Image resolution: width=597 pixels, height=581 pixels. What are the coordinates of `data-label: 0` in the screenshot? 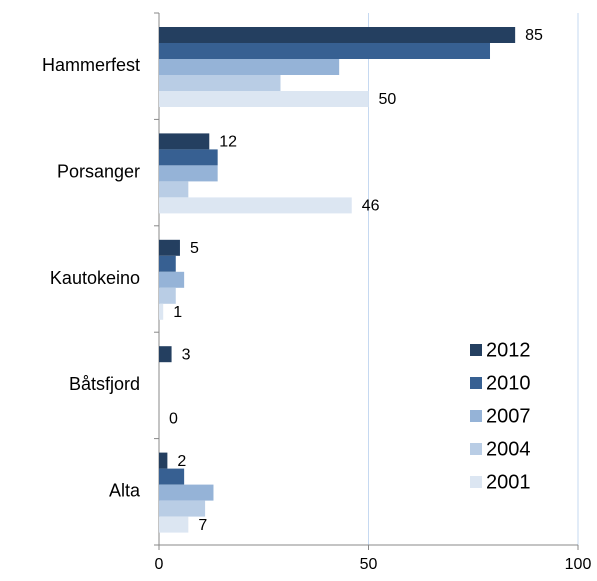 It's located at (173, 418).